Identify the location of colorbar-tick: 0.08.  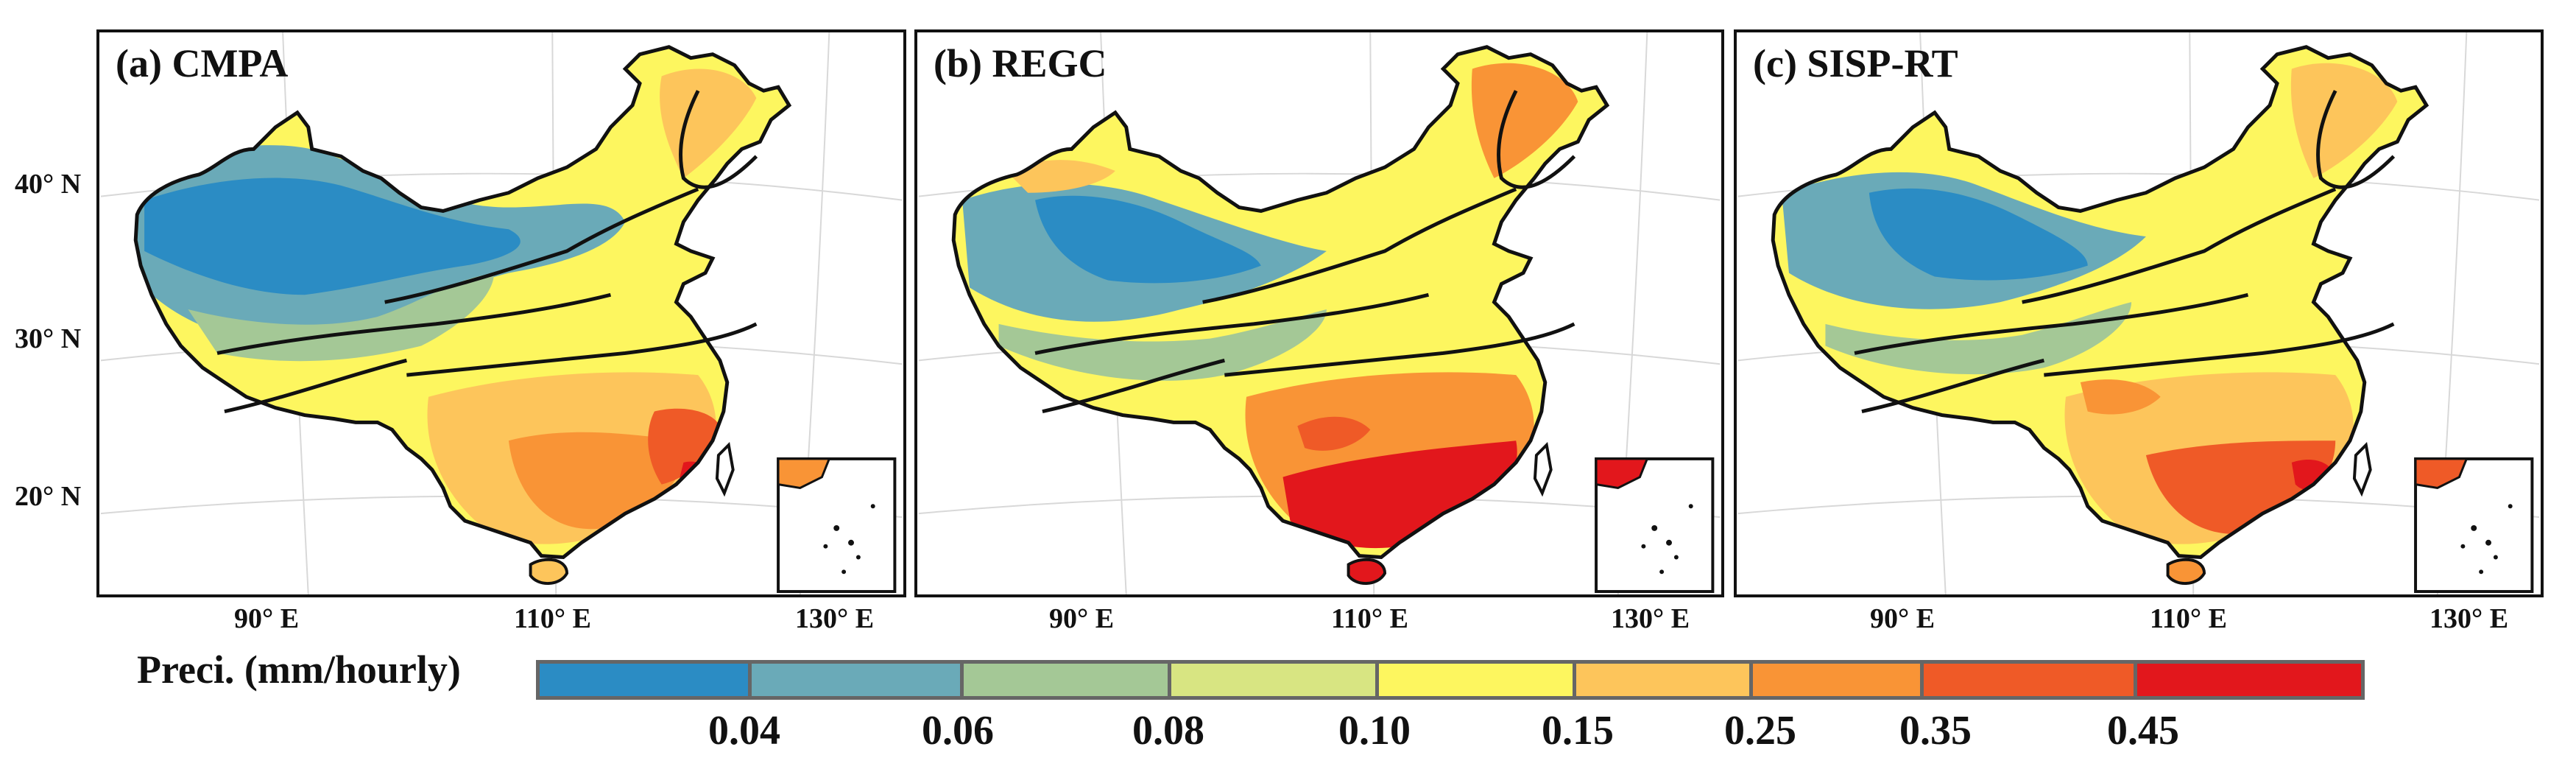
(1168, 731).